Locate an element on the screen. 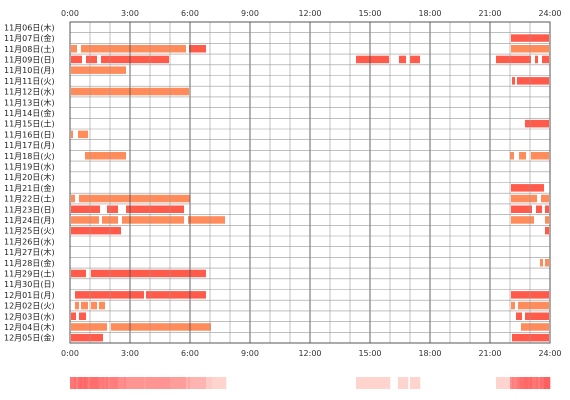 The height and width of the screenshot is (400, 570). row-label-7: 11月13日(木) is located at coordinates (29, 102).